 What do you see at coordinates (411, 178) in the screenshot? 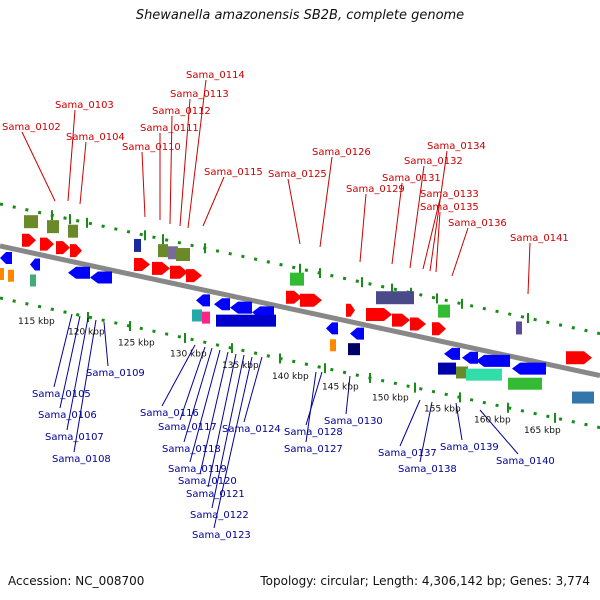
I see `forward-gene-label: Sama_0131` at bounding box center [411, 178].